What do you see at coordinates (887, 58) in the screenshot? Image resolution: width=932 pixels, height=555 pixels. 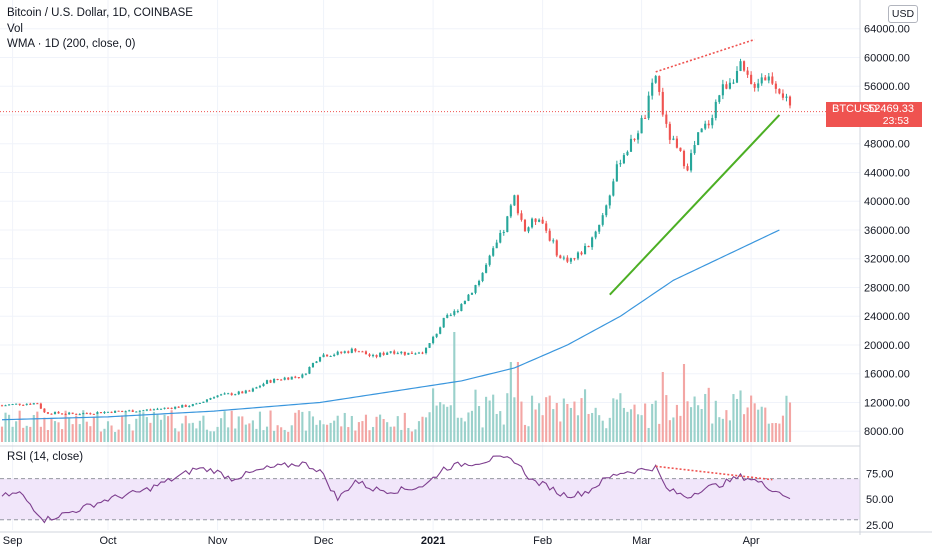 I see `y-tick-label: 60000.00` at bounding box center [887, 58].